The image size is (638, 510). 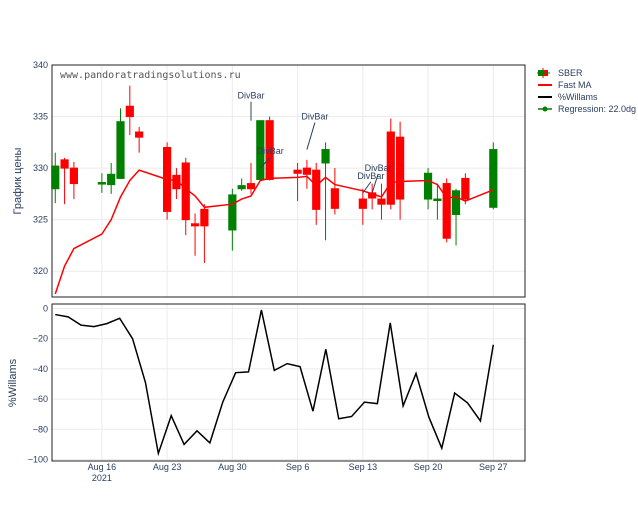 What do you see at coordinates (40, 429) in the screenshot?
I see `willams-y-tick-label: −80` at bounding box center [40, 429].